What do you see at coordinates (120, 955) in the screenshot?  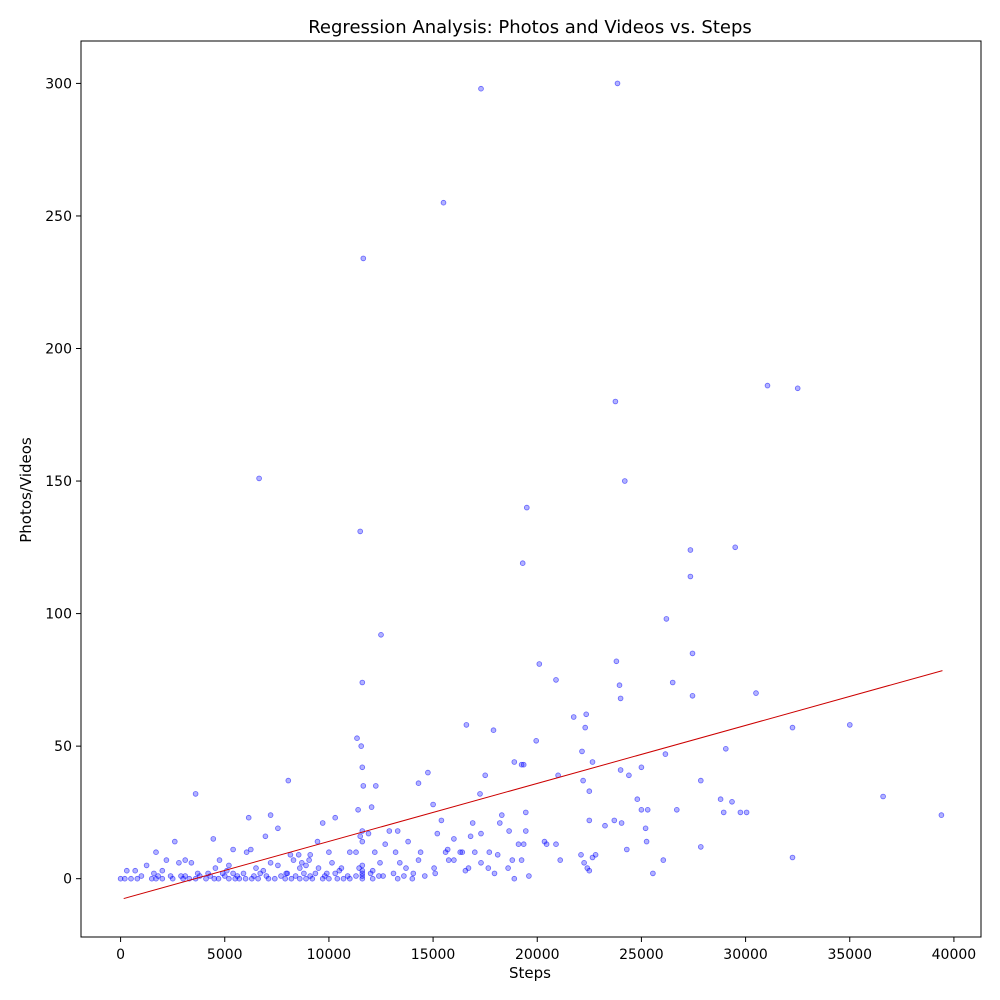 I see `x-tick-label: 0` at bounding box center [120, 955].